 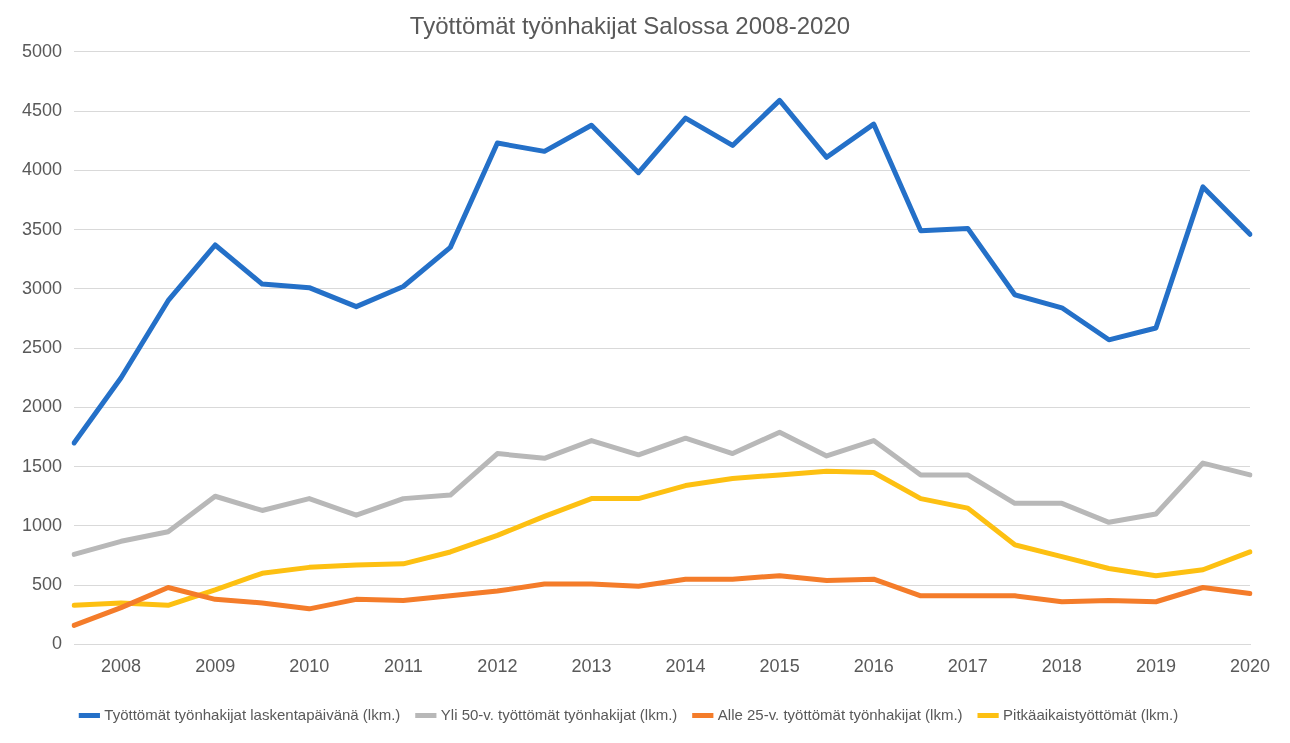 I want to click on legend-label: Alle 25-v. työttömät työnhakijat (lkm.), so click(x=840, y=714).